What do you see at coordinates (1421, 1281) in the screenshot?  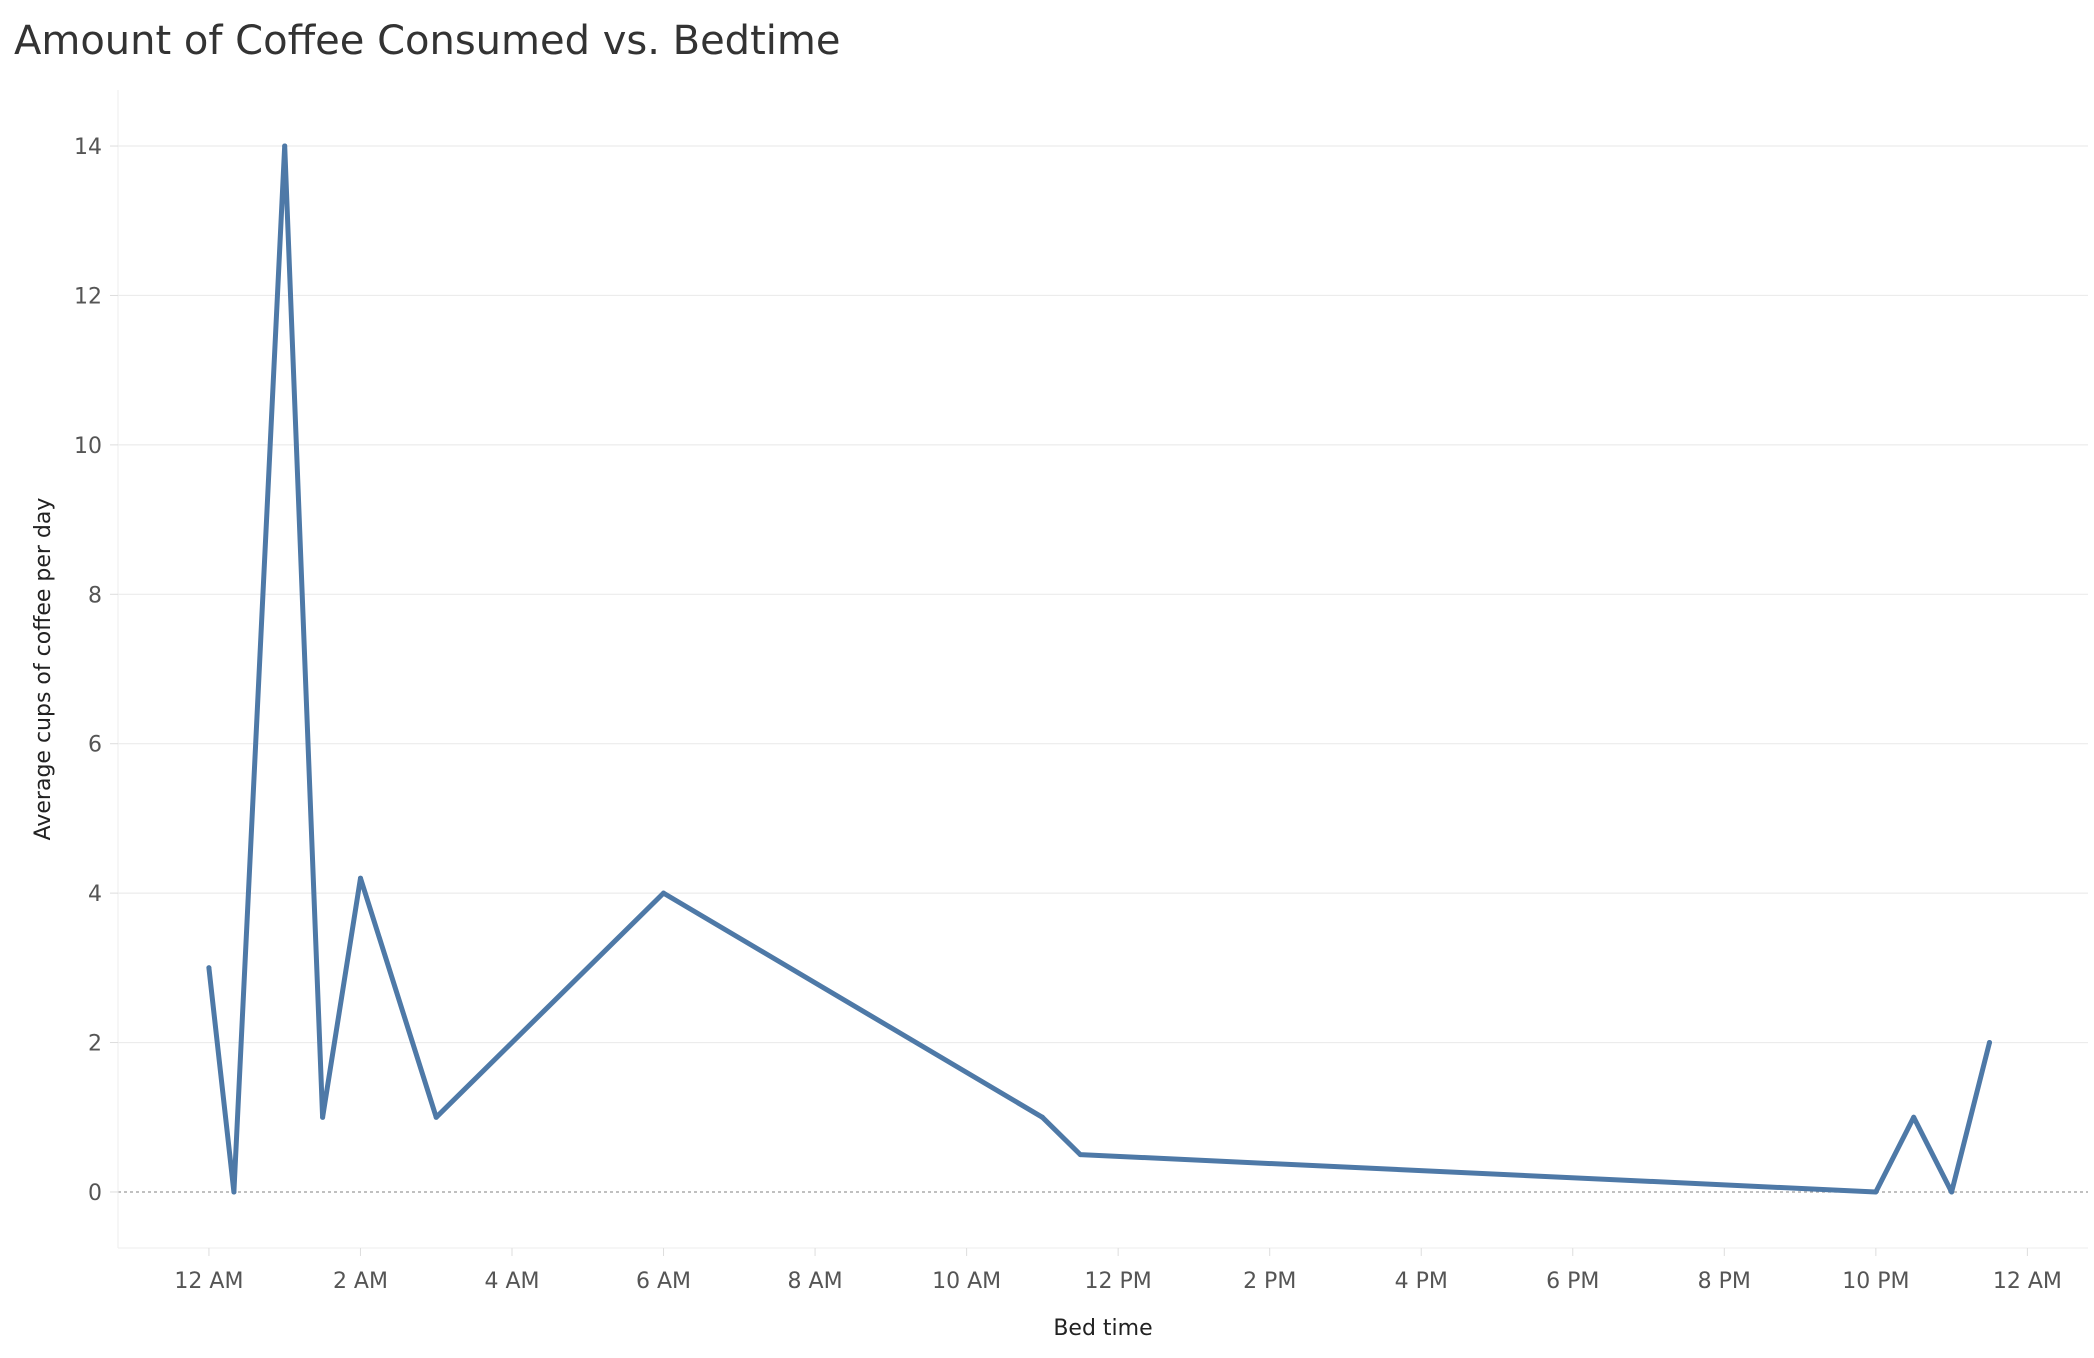 I see `x-tick-label: 4 PM` at bounding box center [1421, 1281].